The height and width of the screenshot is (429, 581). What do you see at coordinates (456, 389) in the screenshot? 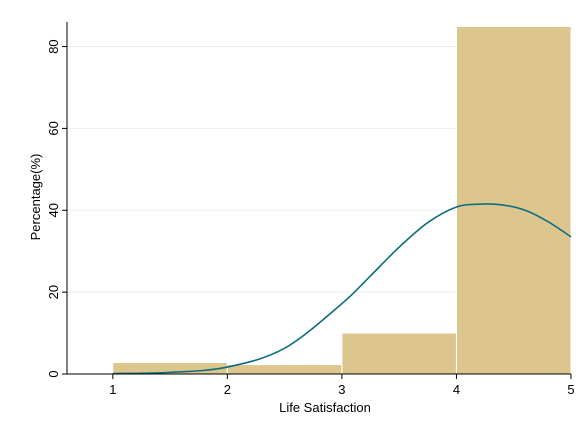
I see `x-tick-label-4: 4` at bounding box center [456, 389].